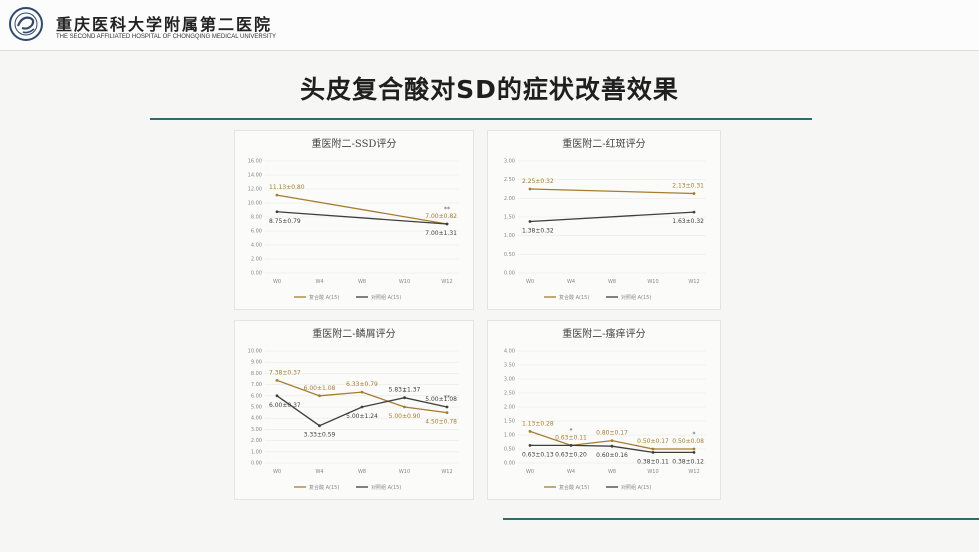 The width and height of the screenshot is (979, 552). What do you see at coordinates (405, 390) in the screenshot?
I see `data-label: 5.83±1.37` at bounding box center [405, 390].